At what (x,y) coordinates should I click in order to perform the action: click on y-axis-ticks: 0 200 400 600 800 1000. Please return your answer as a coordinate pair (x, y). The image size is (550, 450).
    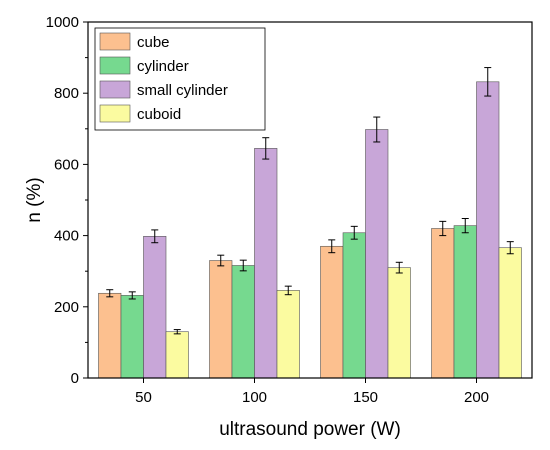
    Looking at the image, I should click on (67, 200).